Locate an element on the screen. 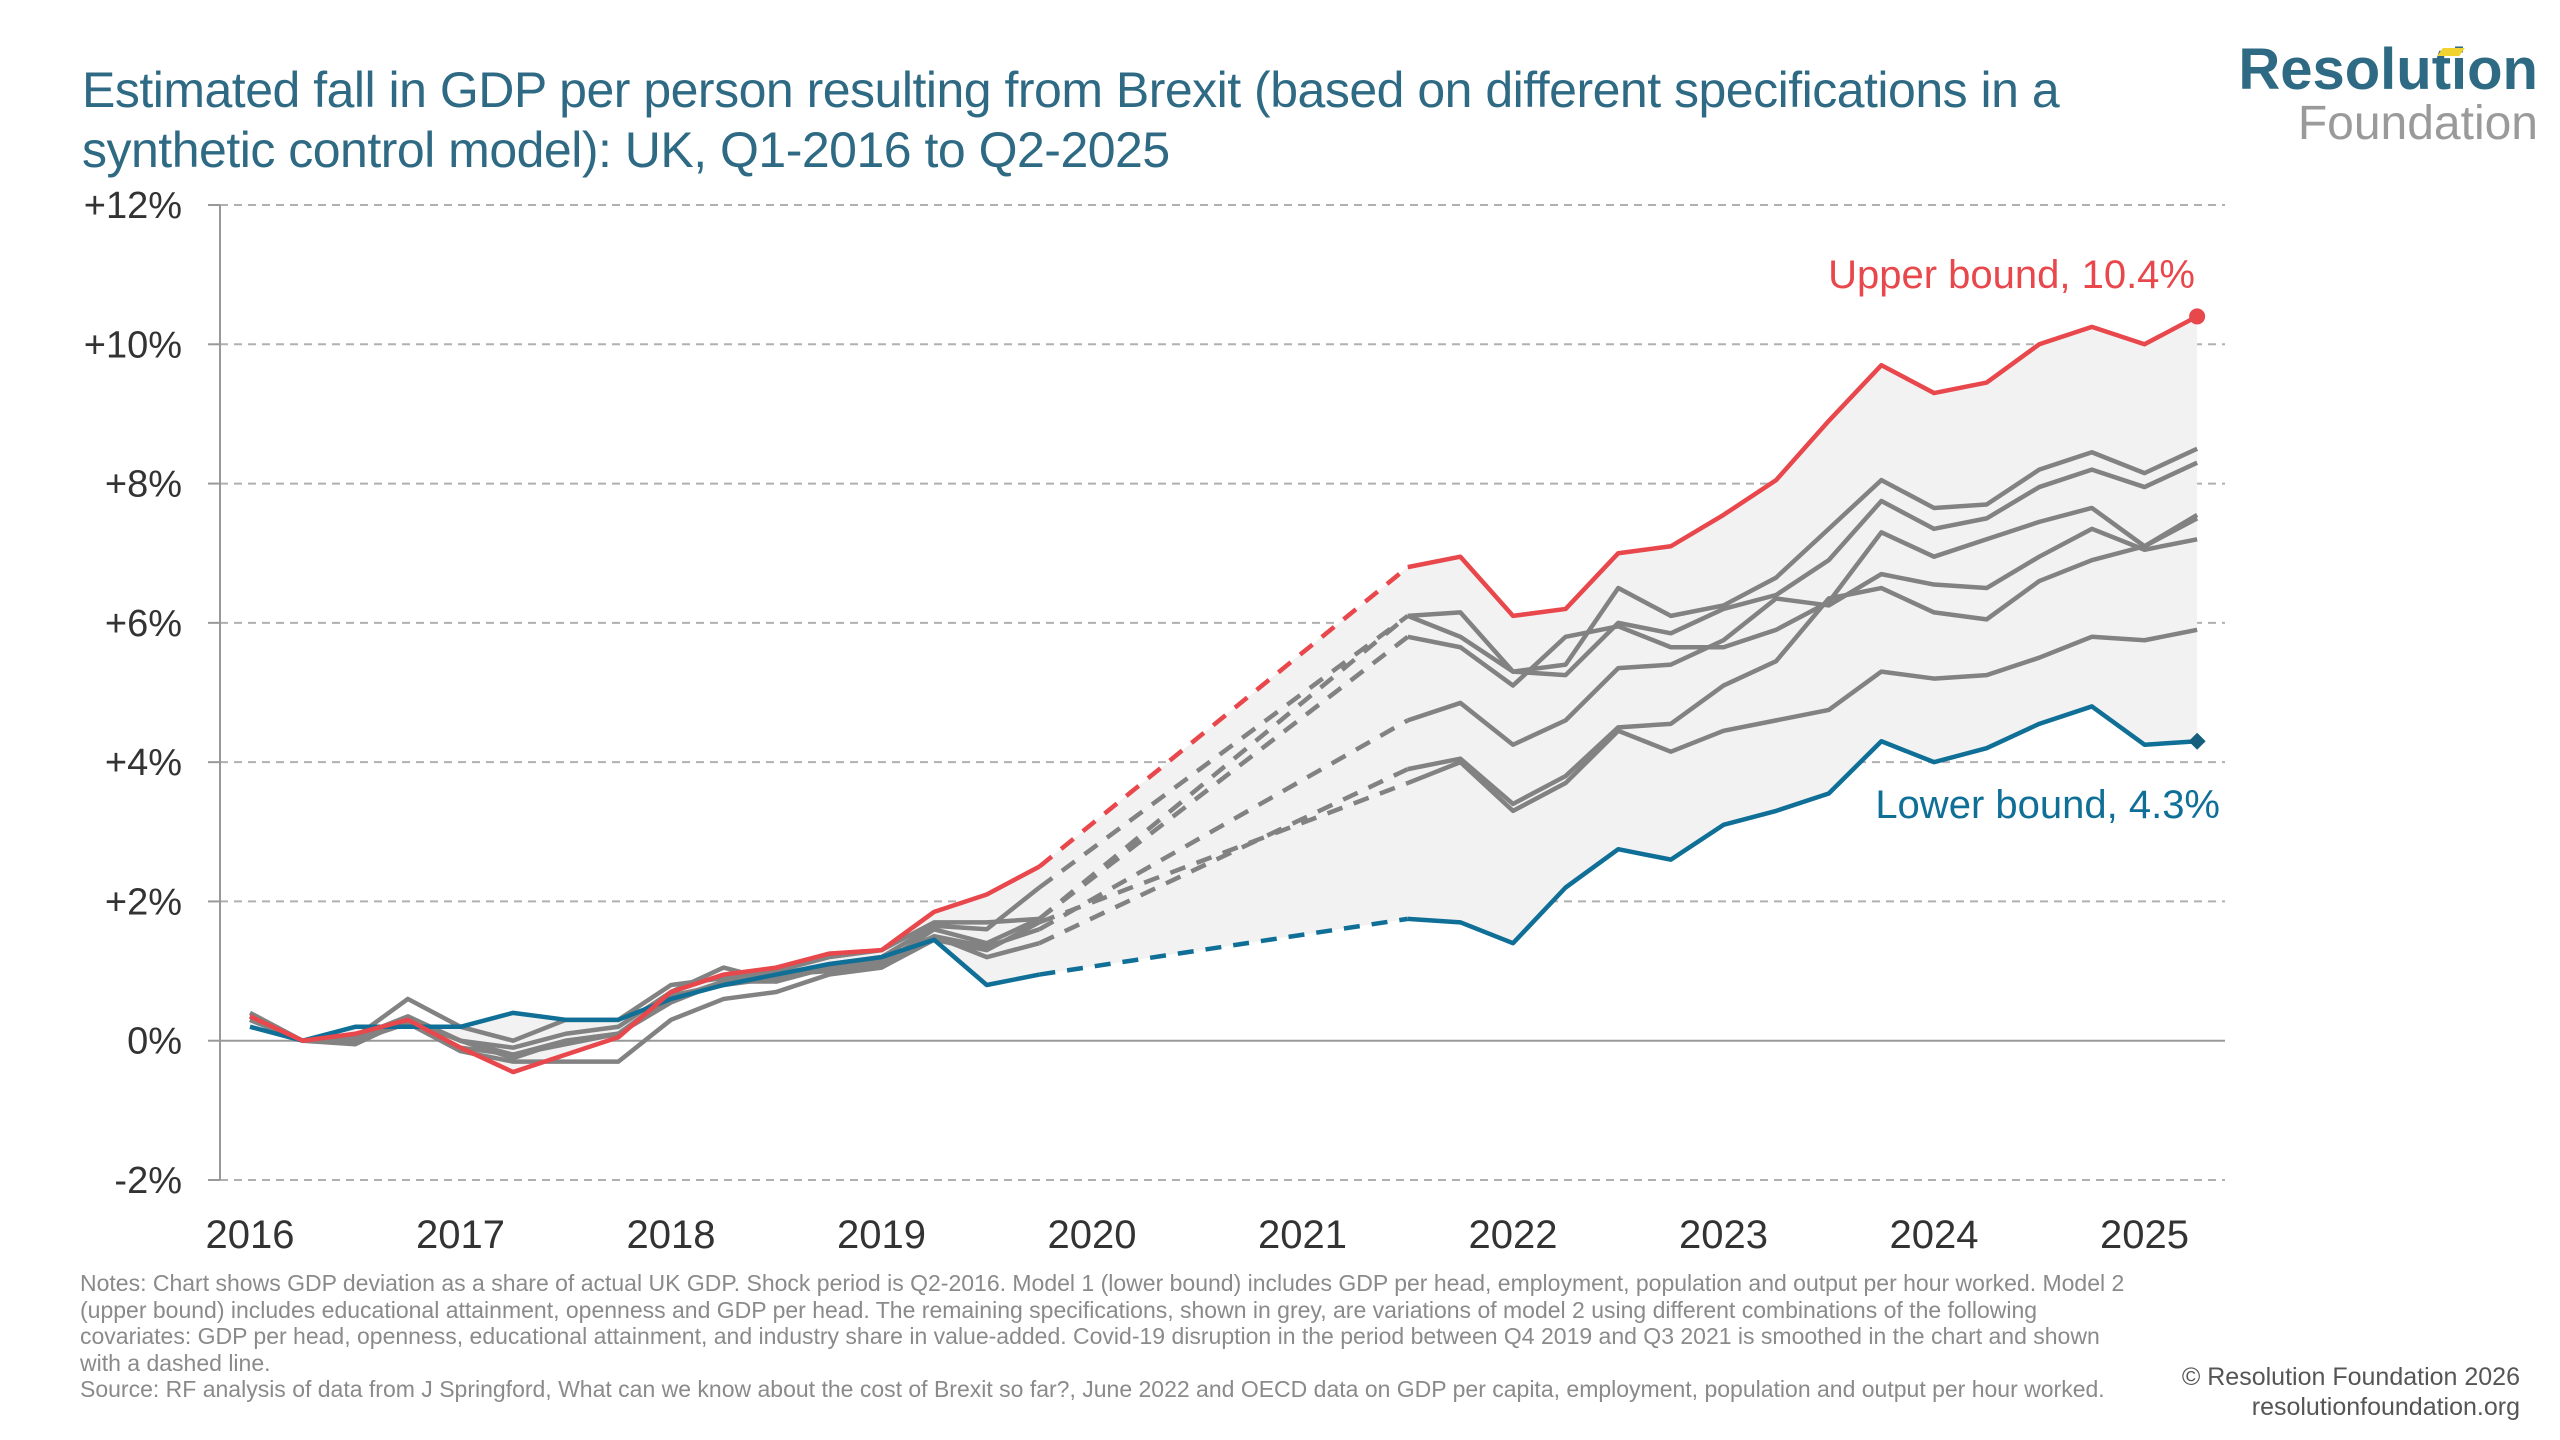 This screenshot has height=1440, width=2560. x-tick-label: 2018 is located at coordinates (671, 1235).